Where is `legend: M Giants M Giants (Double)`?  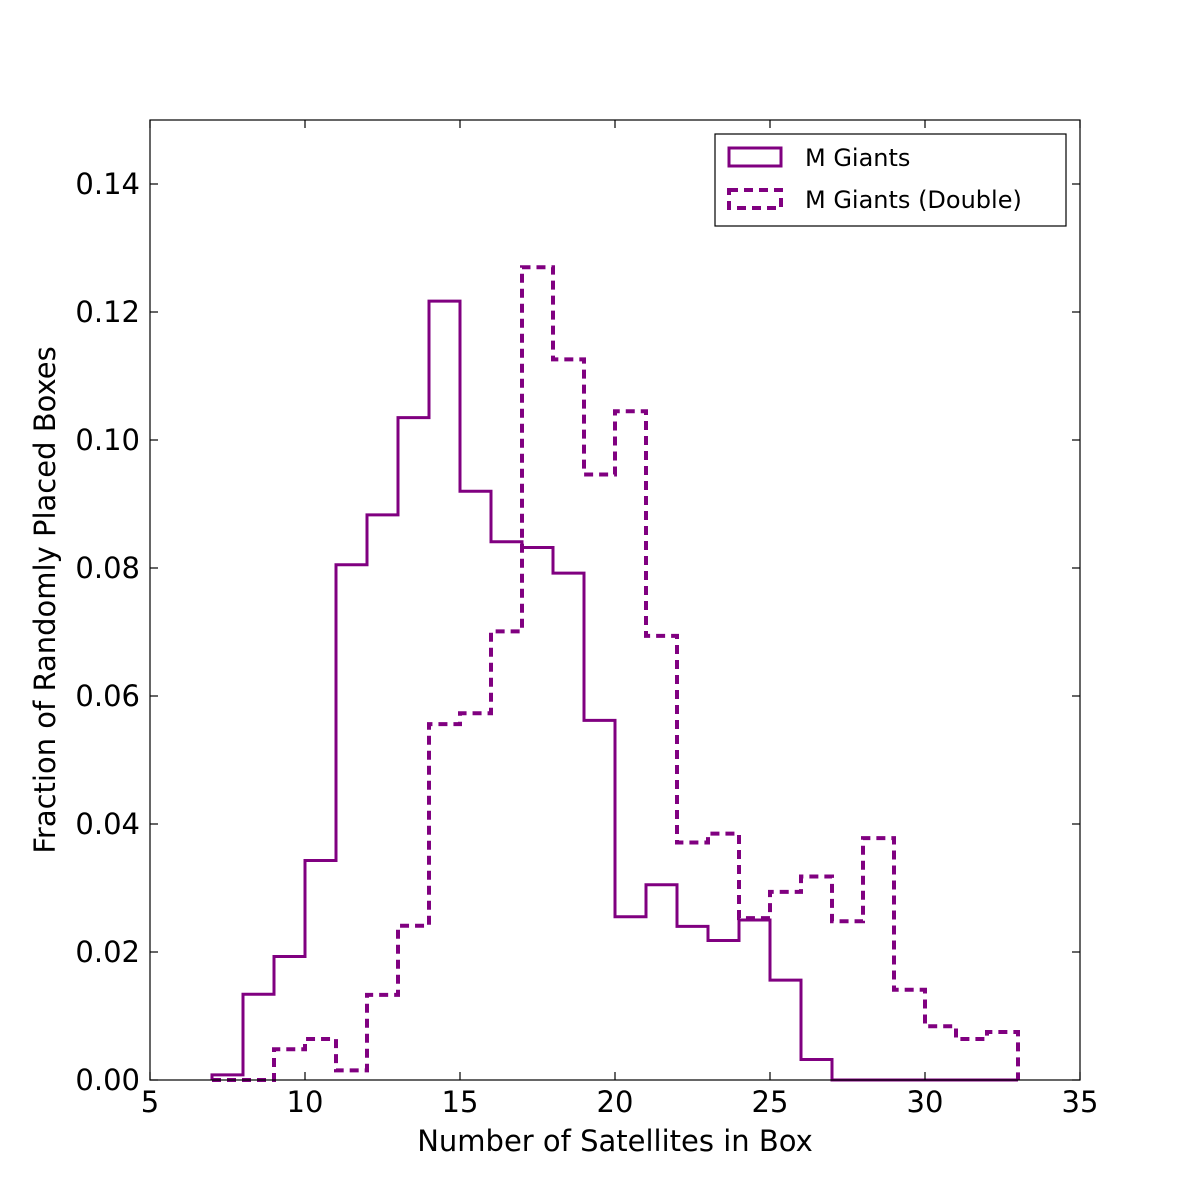
legend: M Giants M Giants (Double) is located at coordinates (890, 180).